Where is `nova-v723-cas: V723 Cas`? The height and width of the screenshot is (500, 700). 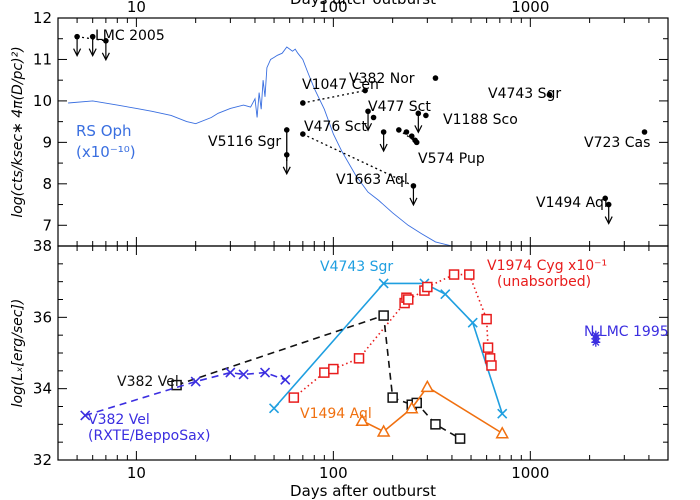 nova-v723-cas: V723 Cas is located at coordinates (617, 140).